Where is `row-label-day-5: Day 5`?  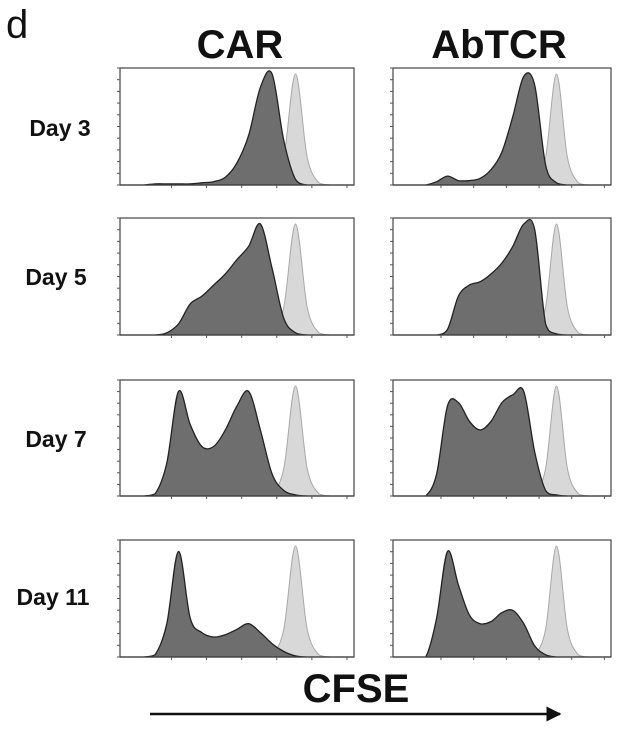 row-label-day-5: Day 5 is located at coordinates (56, 277).